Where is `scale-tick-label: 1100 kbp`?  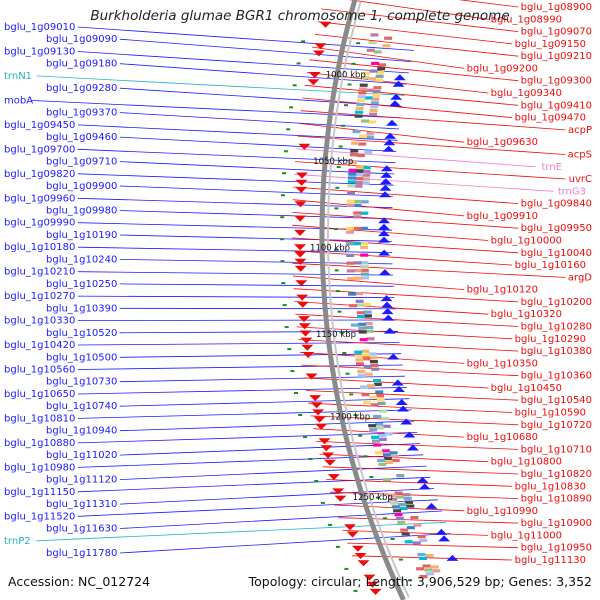
scale-tick-label: 1100 kbp is located at coordinates (330, 249).